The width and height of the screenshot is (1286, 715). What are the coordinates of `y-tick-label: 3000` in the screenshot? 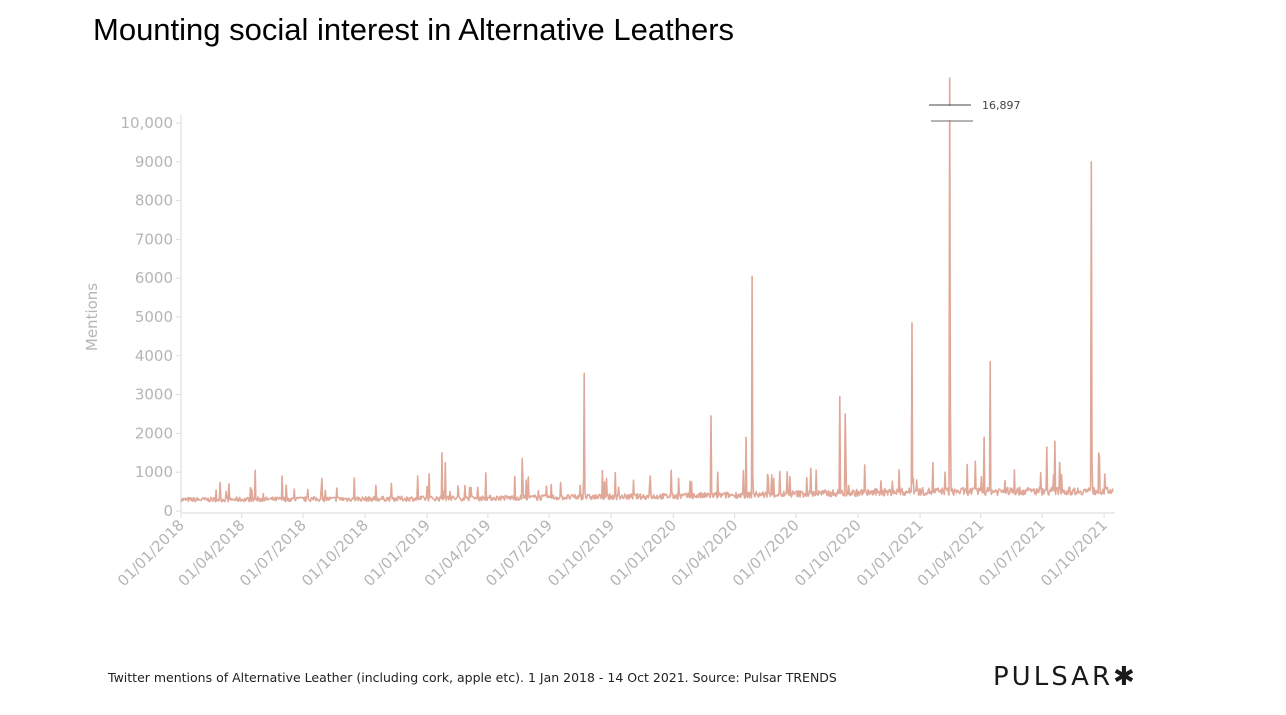 It's located at (154, 395).